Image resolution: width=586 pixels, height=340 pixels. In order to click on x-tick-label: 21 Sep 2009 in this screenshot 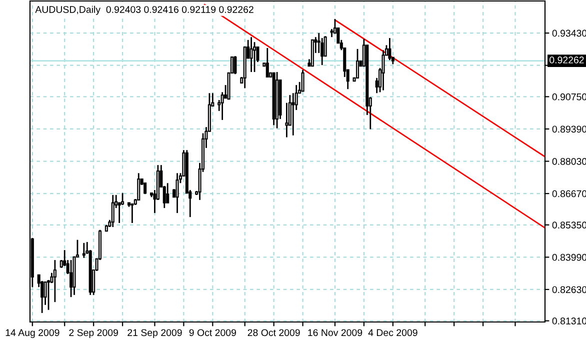, I will do `click(155, 333)`.